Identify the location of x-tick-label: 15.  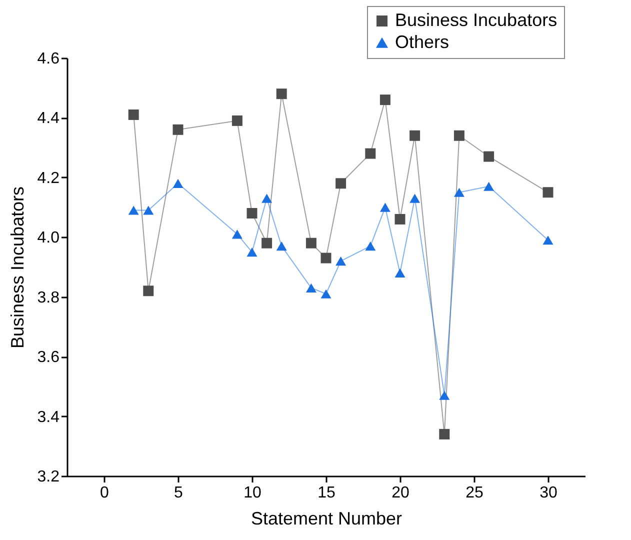
(327, 493).